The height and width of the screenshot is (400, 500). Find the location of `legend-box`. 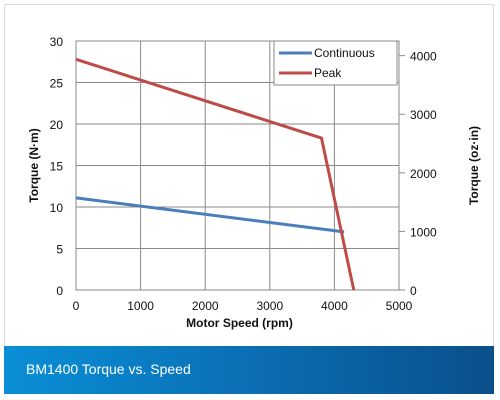

legend-box is located at coordinates (335, 63).